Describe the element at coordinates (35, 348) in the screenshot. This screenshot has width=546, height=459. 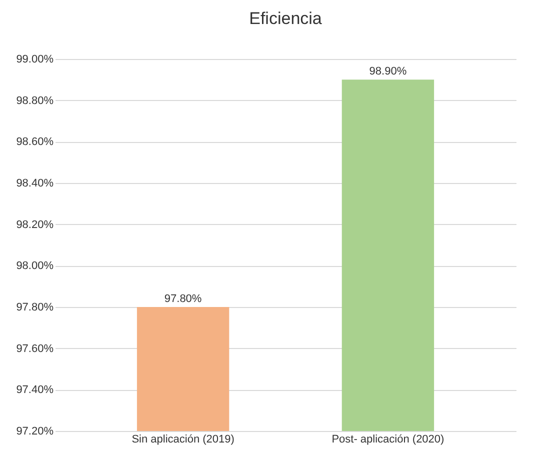
I see `y-tick-label: 97.60%` at that location.